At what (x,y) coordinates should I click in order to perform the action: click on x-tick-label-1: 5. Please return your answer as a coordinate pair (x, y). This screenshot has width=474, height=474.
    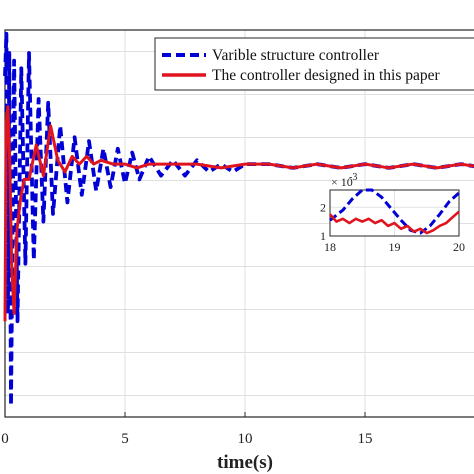
    Looking at the image, I should click on (125, 439).